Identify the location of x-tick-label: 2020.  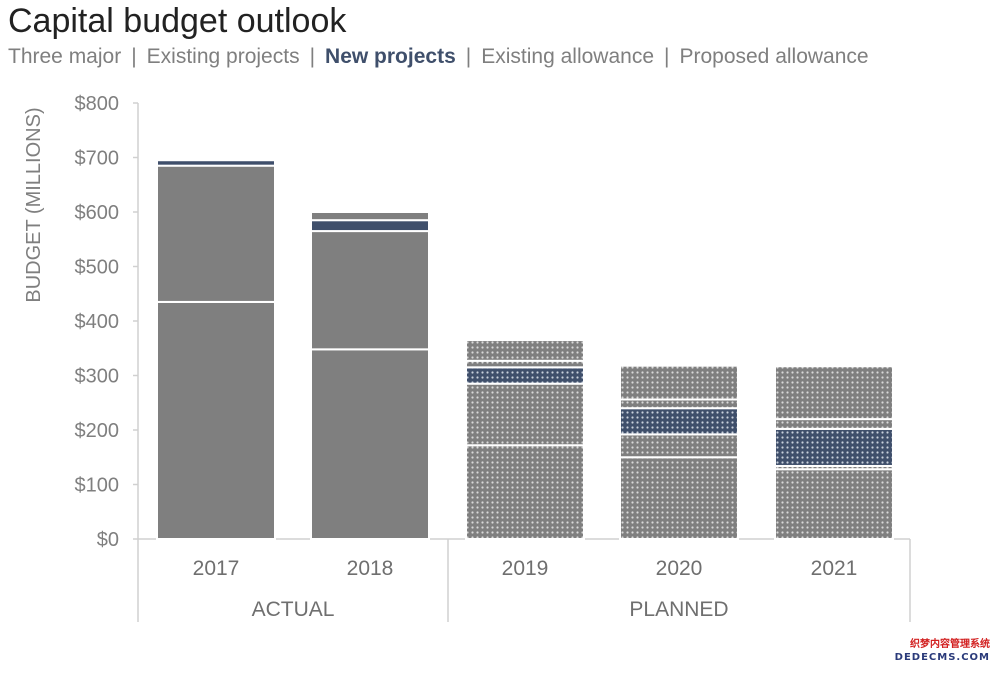
(679, 568).